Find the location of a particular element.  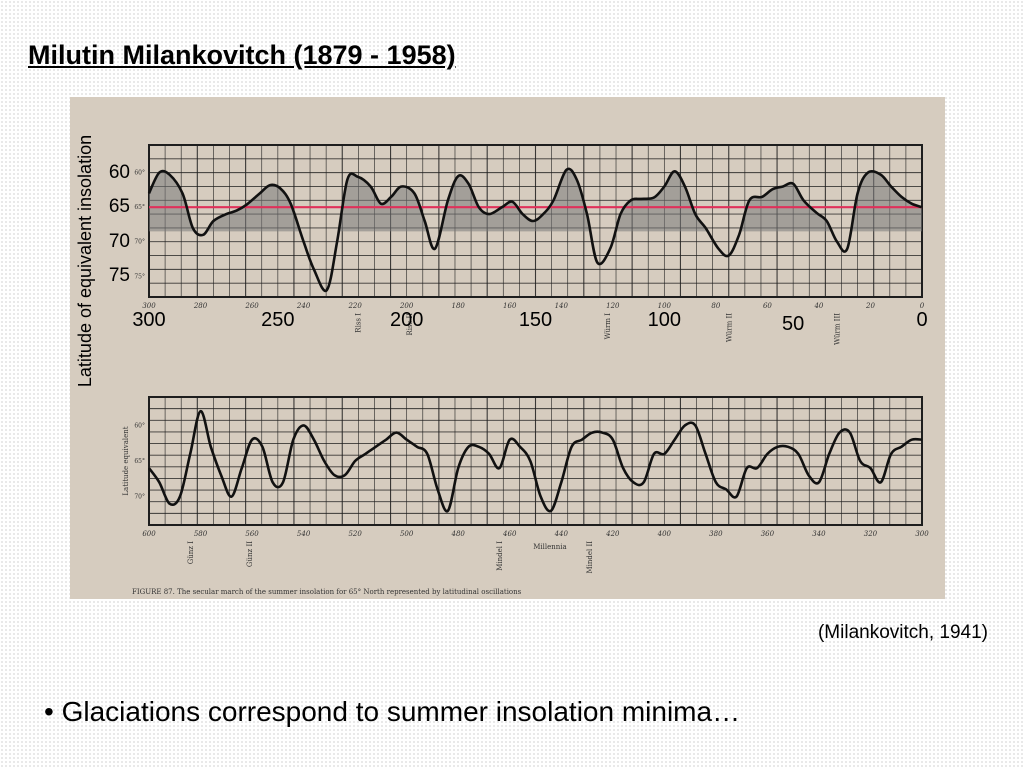

scan-tick-label: 340 is located at coordinates (819, 534).